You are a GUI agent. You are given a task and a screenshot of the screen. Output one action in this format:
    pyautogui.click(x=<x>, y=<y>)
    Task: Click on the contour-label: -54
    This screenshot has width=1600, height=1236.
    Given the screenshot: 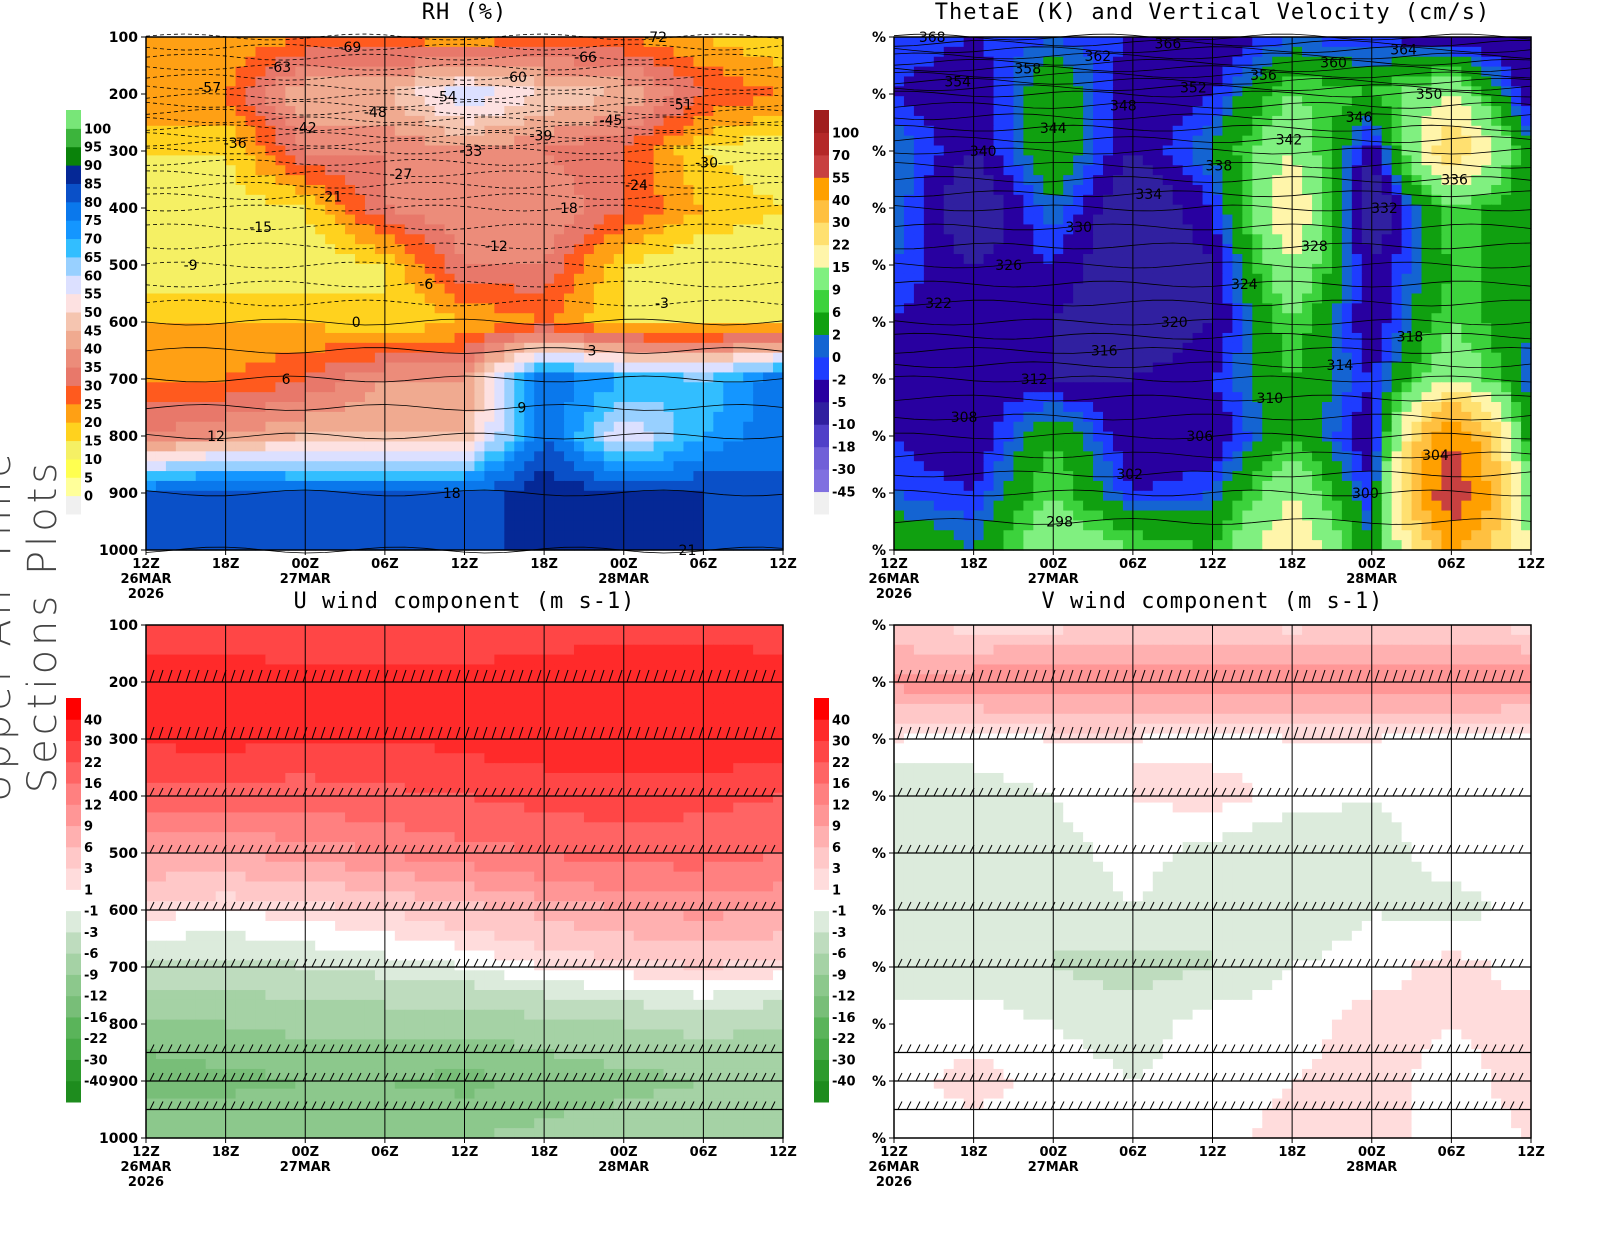 What is the action you would take?
    pyautogui.click(x=445, y=98)
    